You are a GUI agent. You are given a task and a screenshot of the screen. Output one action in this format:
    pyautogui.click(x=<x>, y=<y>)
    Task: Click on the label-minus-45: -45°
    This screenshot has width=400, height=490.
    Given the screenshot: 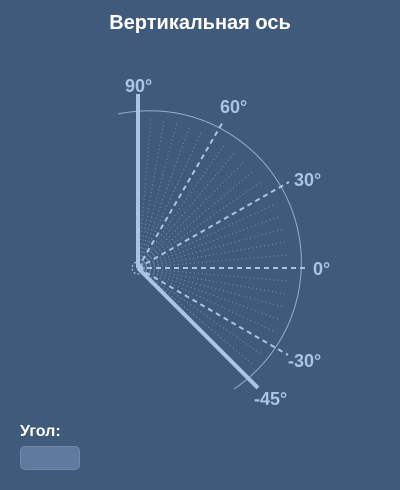 What is the action you would take?
    pyautogui.click(x=270, y=399)
    